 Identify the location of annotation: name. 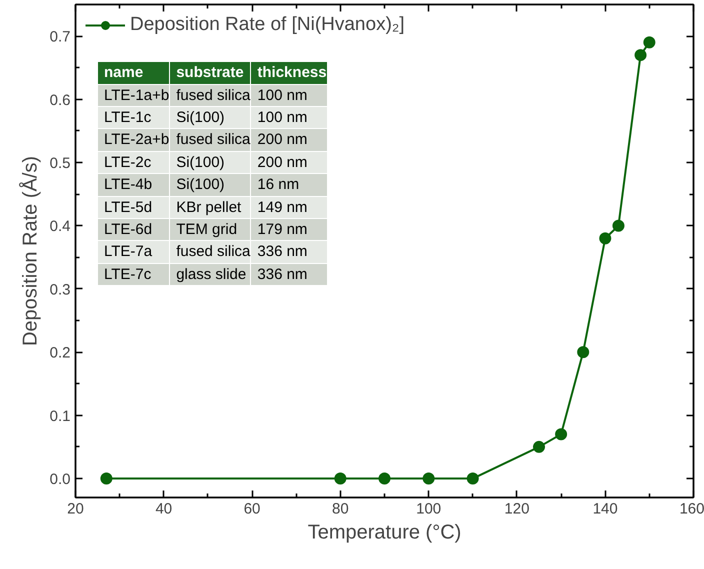
(134, 73).